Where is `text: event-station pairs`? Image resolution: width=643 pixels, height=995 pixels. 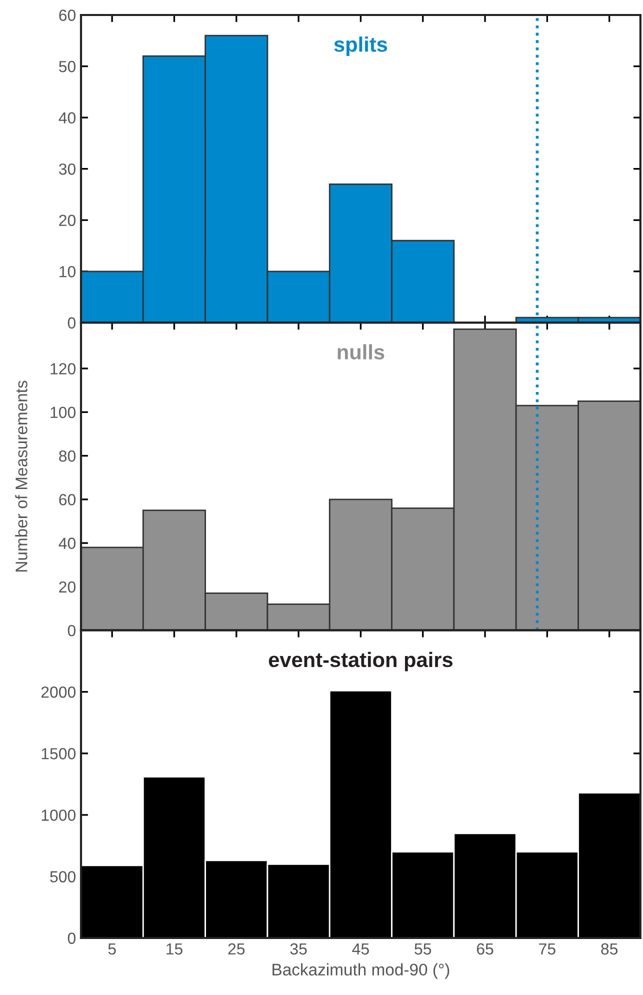 text: event-station pairs is located at coordinates (360, 662).